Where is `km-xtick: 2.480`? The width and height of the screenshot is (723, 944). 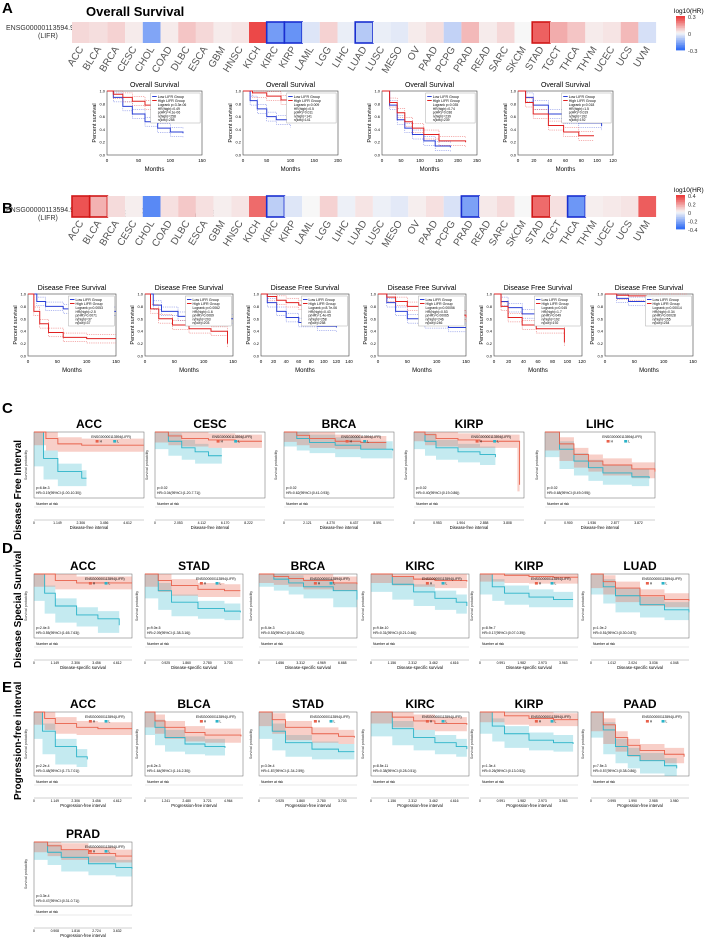
km-xtick: 2.480 is located at coordinates (186, 801).